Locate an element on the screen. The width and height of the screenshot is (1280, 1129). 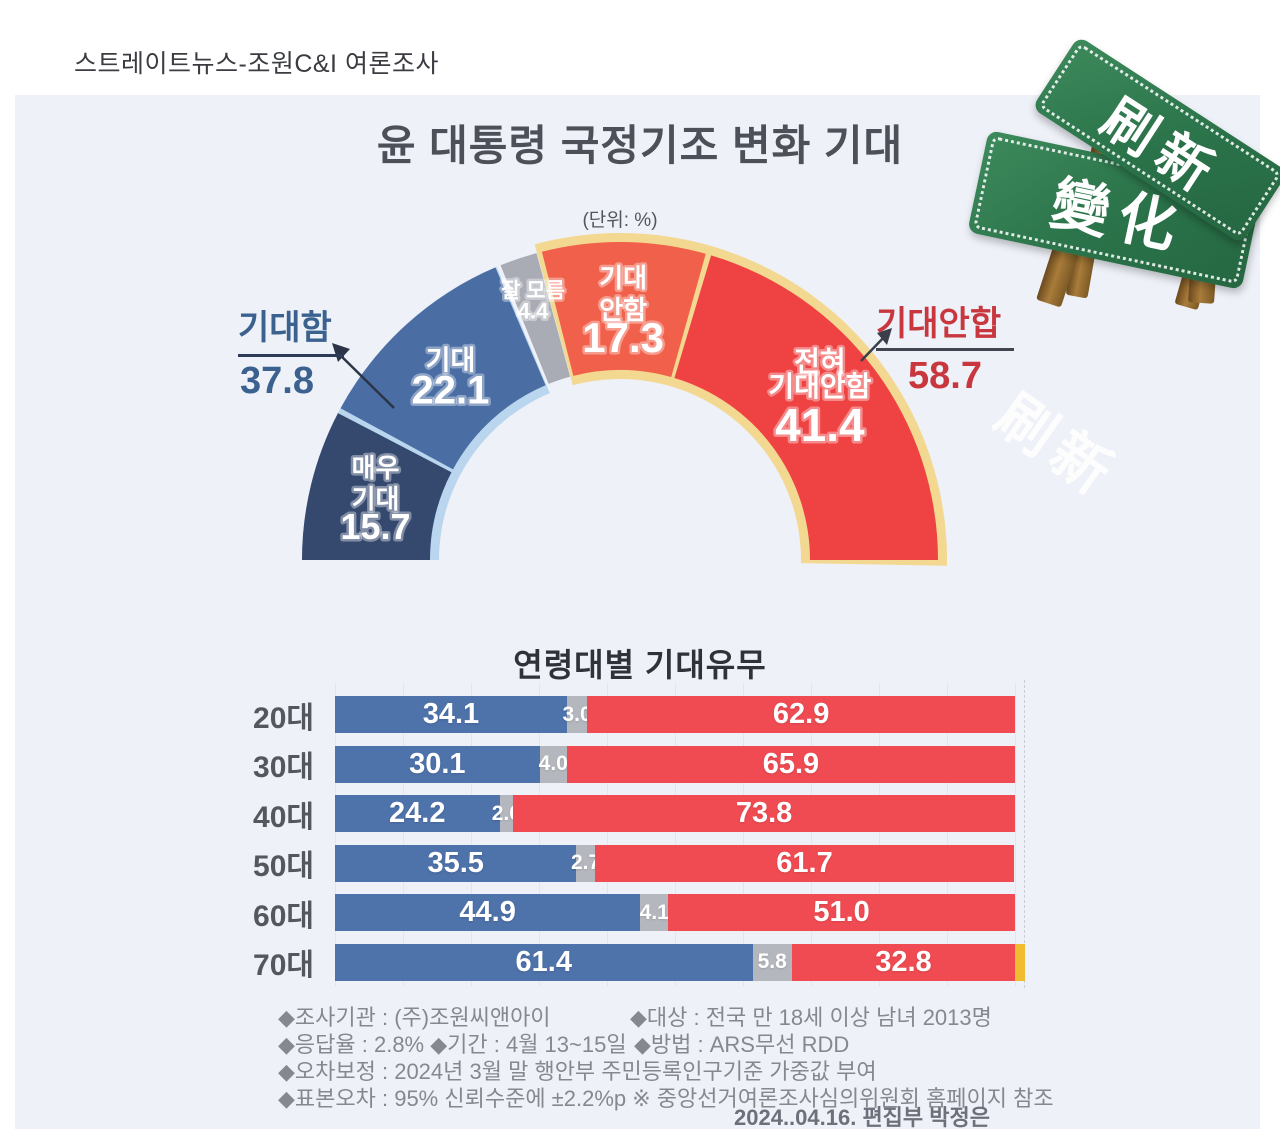
bar-track: 24.2 2.0 73.8 is located at coordinates (675, 813).